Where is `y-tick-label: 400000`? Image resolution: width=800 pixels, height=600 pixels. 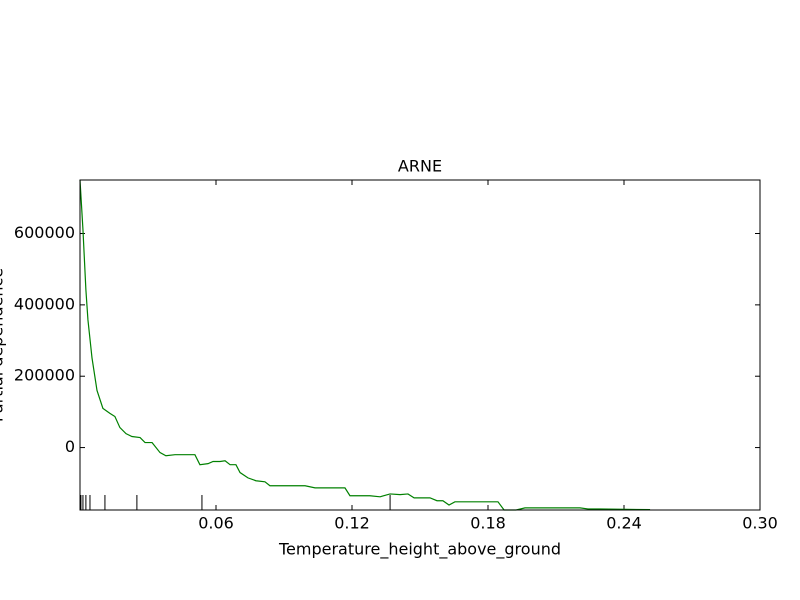 y-tick-label: 400000 is located at coordinates (44, 303).